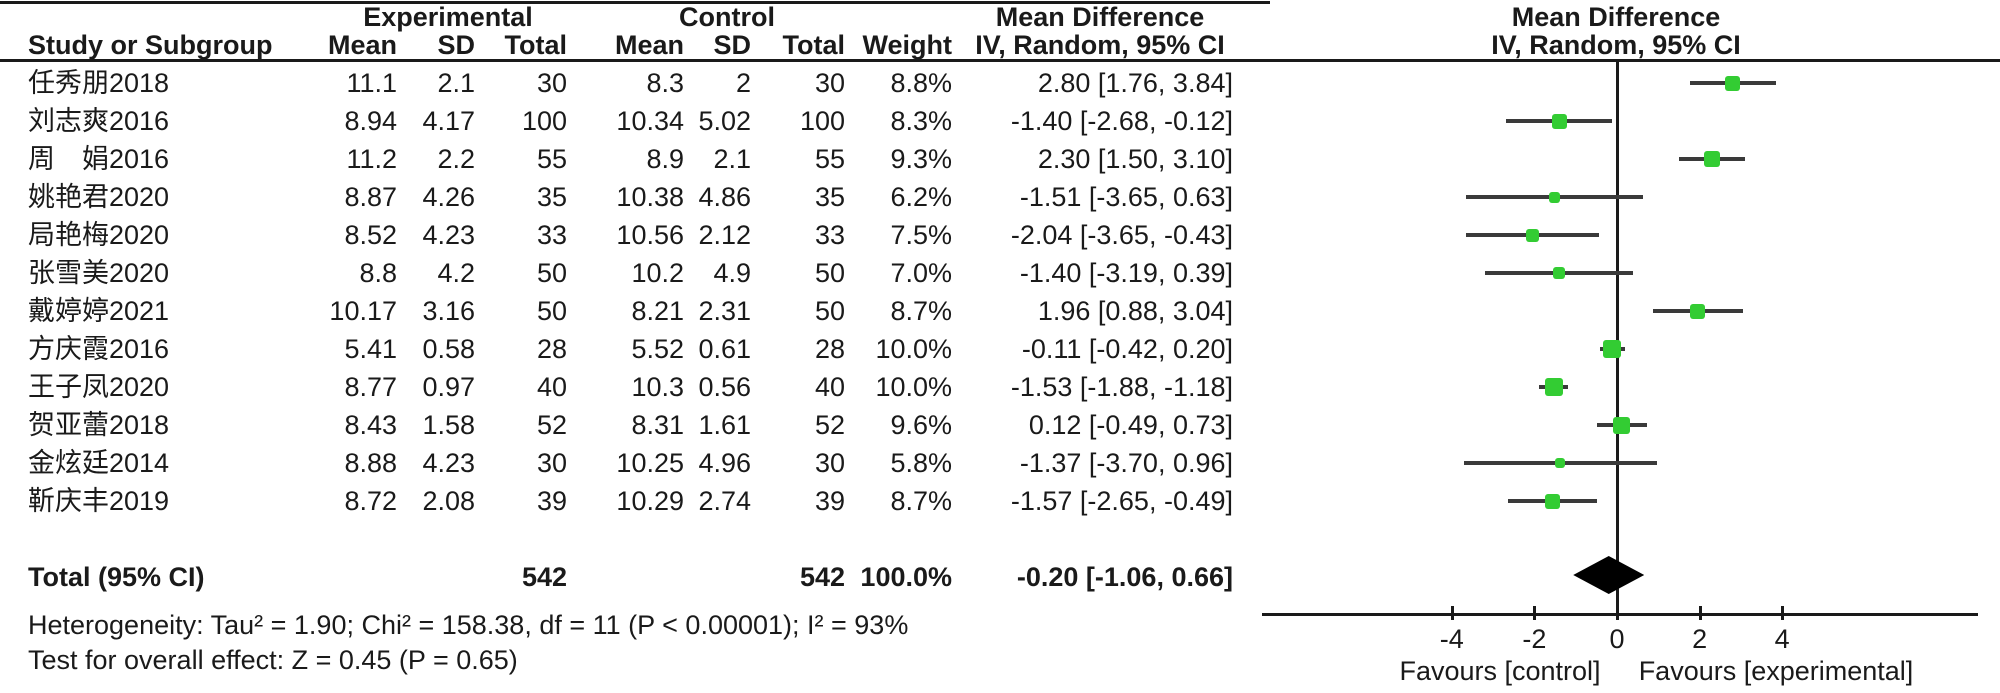  I want to click on table-cell-total1: 33, so click(551, 235).